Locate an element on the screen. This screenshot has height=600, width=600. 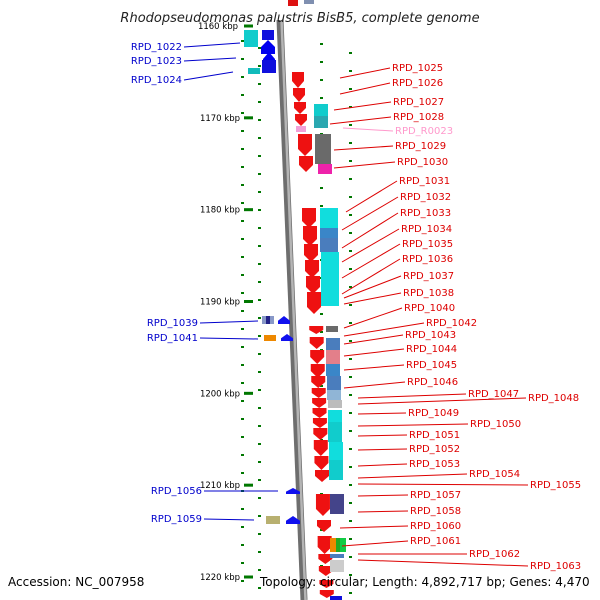
right-gene-label: RPD_1026 is located at coordinates (417, 83).